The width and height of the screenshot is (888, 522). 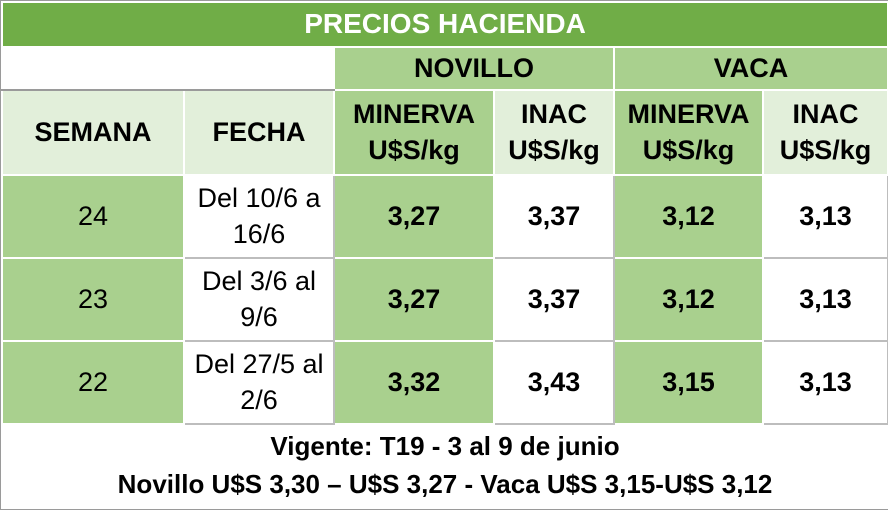 What do you see at coordinates (444, 24) in the screenshot?
I see `table-title: PRECIOS HACIENDA` at bounding box center [444, 24].